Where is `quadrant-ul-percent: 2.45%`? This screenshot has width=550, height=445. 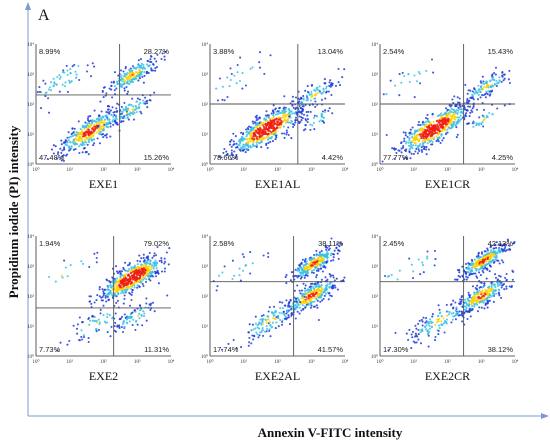
quadrant-ul-percent: 2.45% is located at coordinates (394, 243).